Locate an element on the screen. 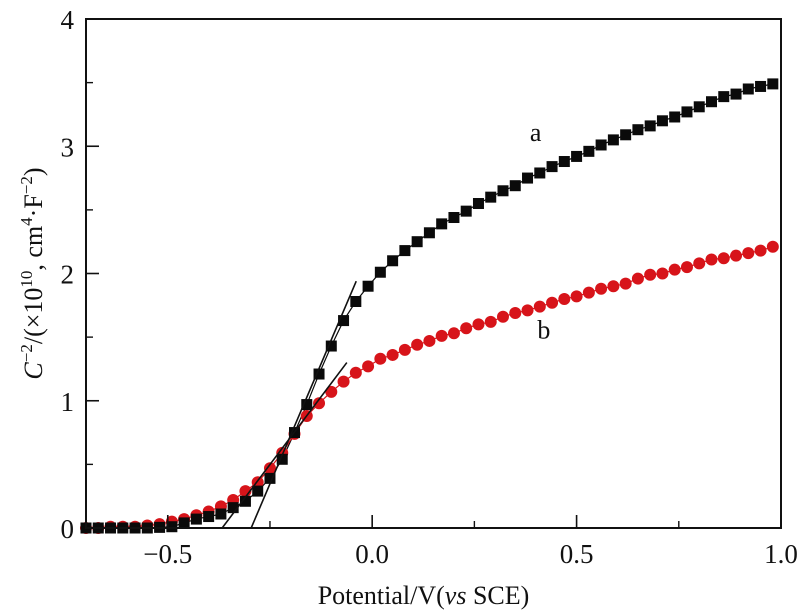  x-axis-title-part: vs is located at coordinates (456, 595).